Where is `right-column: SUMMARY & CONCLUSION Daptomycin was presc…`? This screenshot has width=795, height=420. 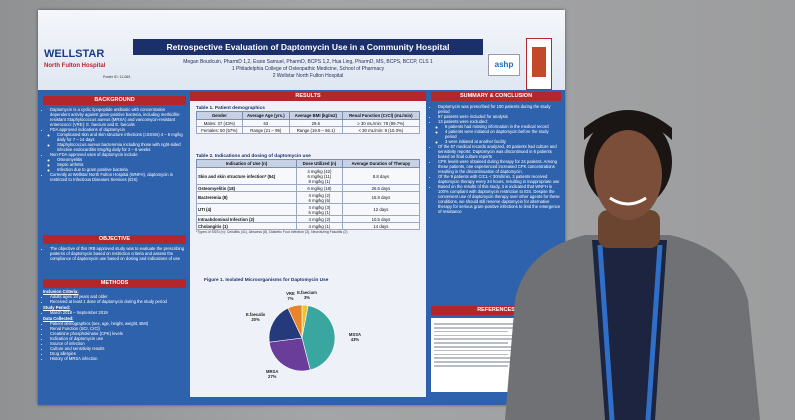
right-column: SUMMARY & CONCLUSION Daptomycin was presc… is located at coordinates (496, 242).